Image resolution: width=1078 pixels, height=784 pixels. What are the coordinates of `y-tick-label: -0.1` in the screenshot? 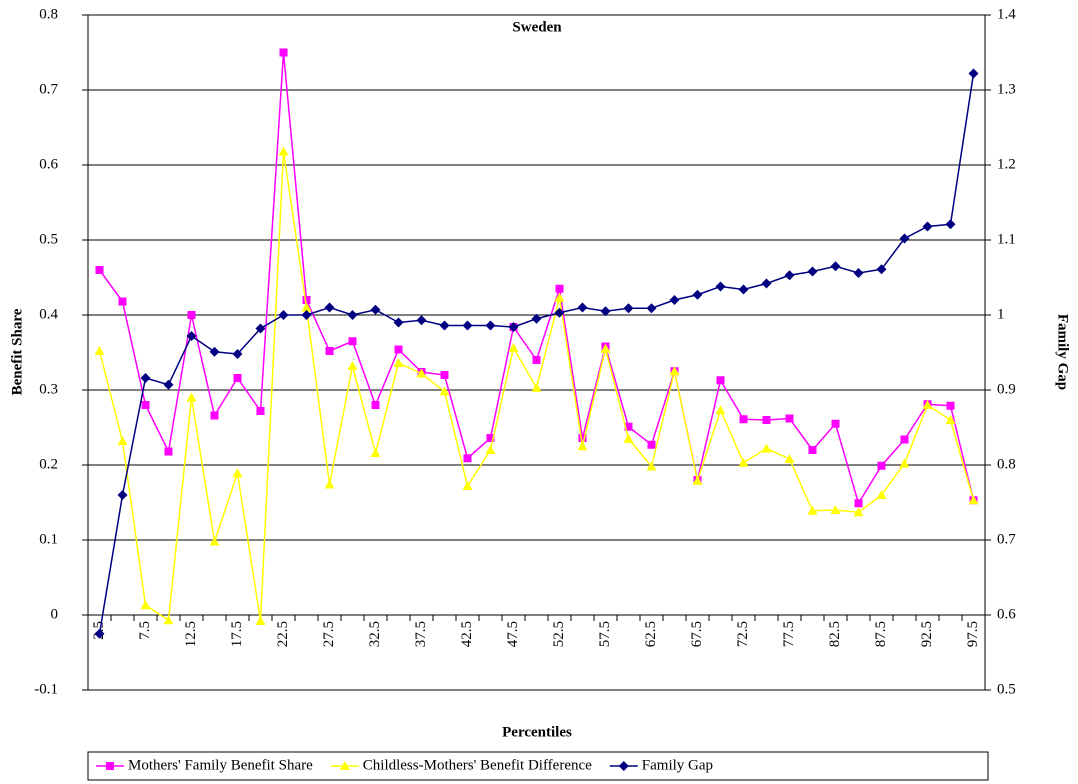 It's located at (46, 689).